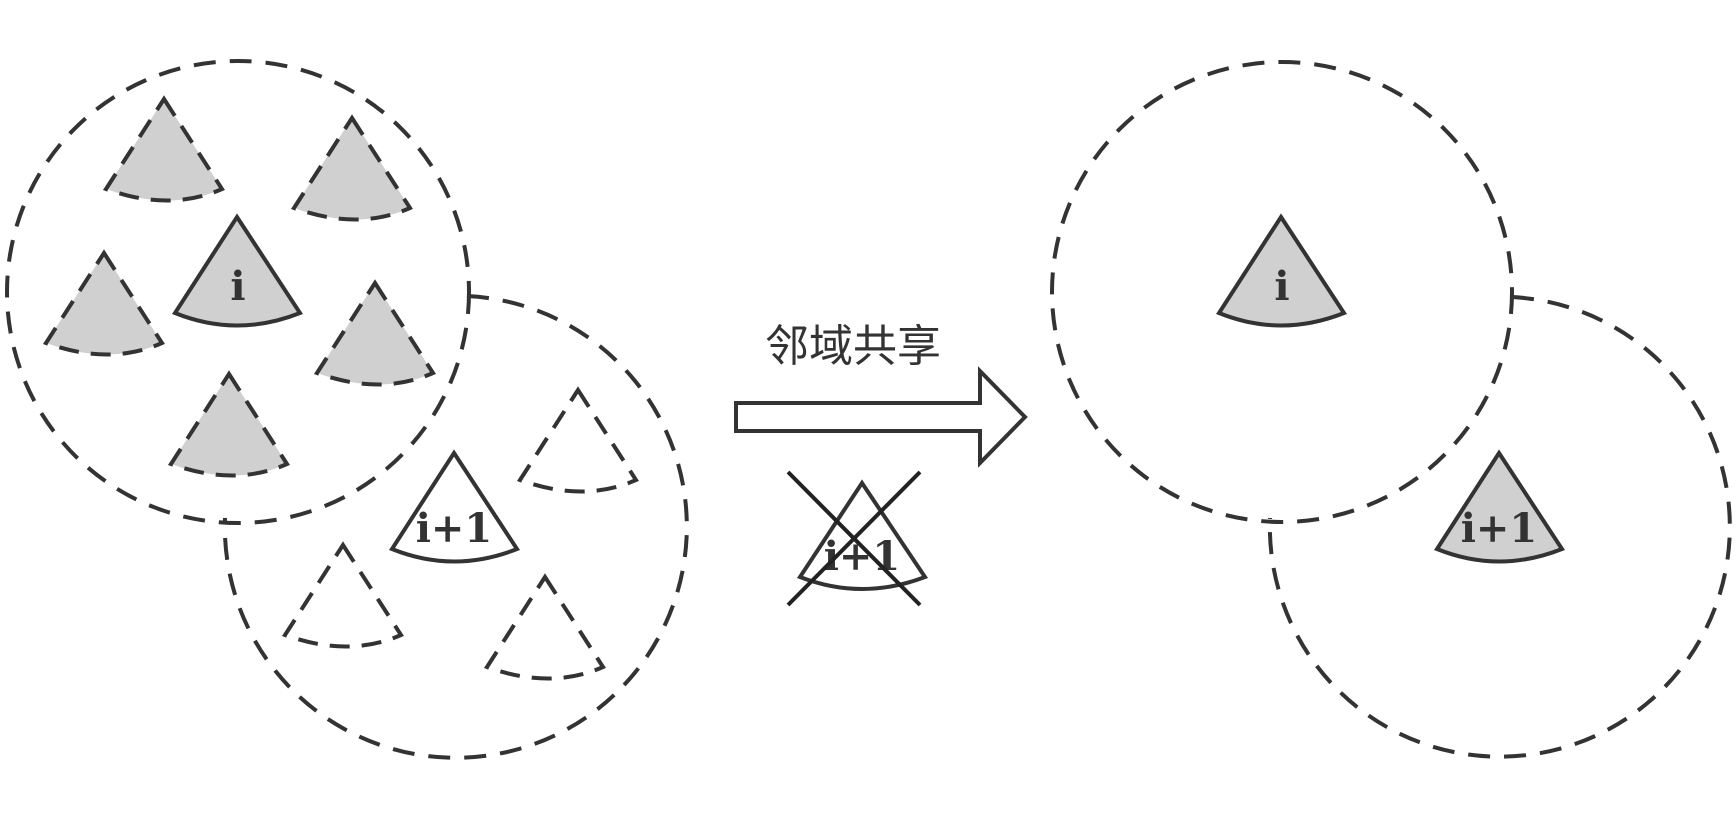  I want to click on right-arrow-icon, so click(880, 417).